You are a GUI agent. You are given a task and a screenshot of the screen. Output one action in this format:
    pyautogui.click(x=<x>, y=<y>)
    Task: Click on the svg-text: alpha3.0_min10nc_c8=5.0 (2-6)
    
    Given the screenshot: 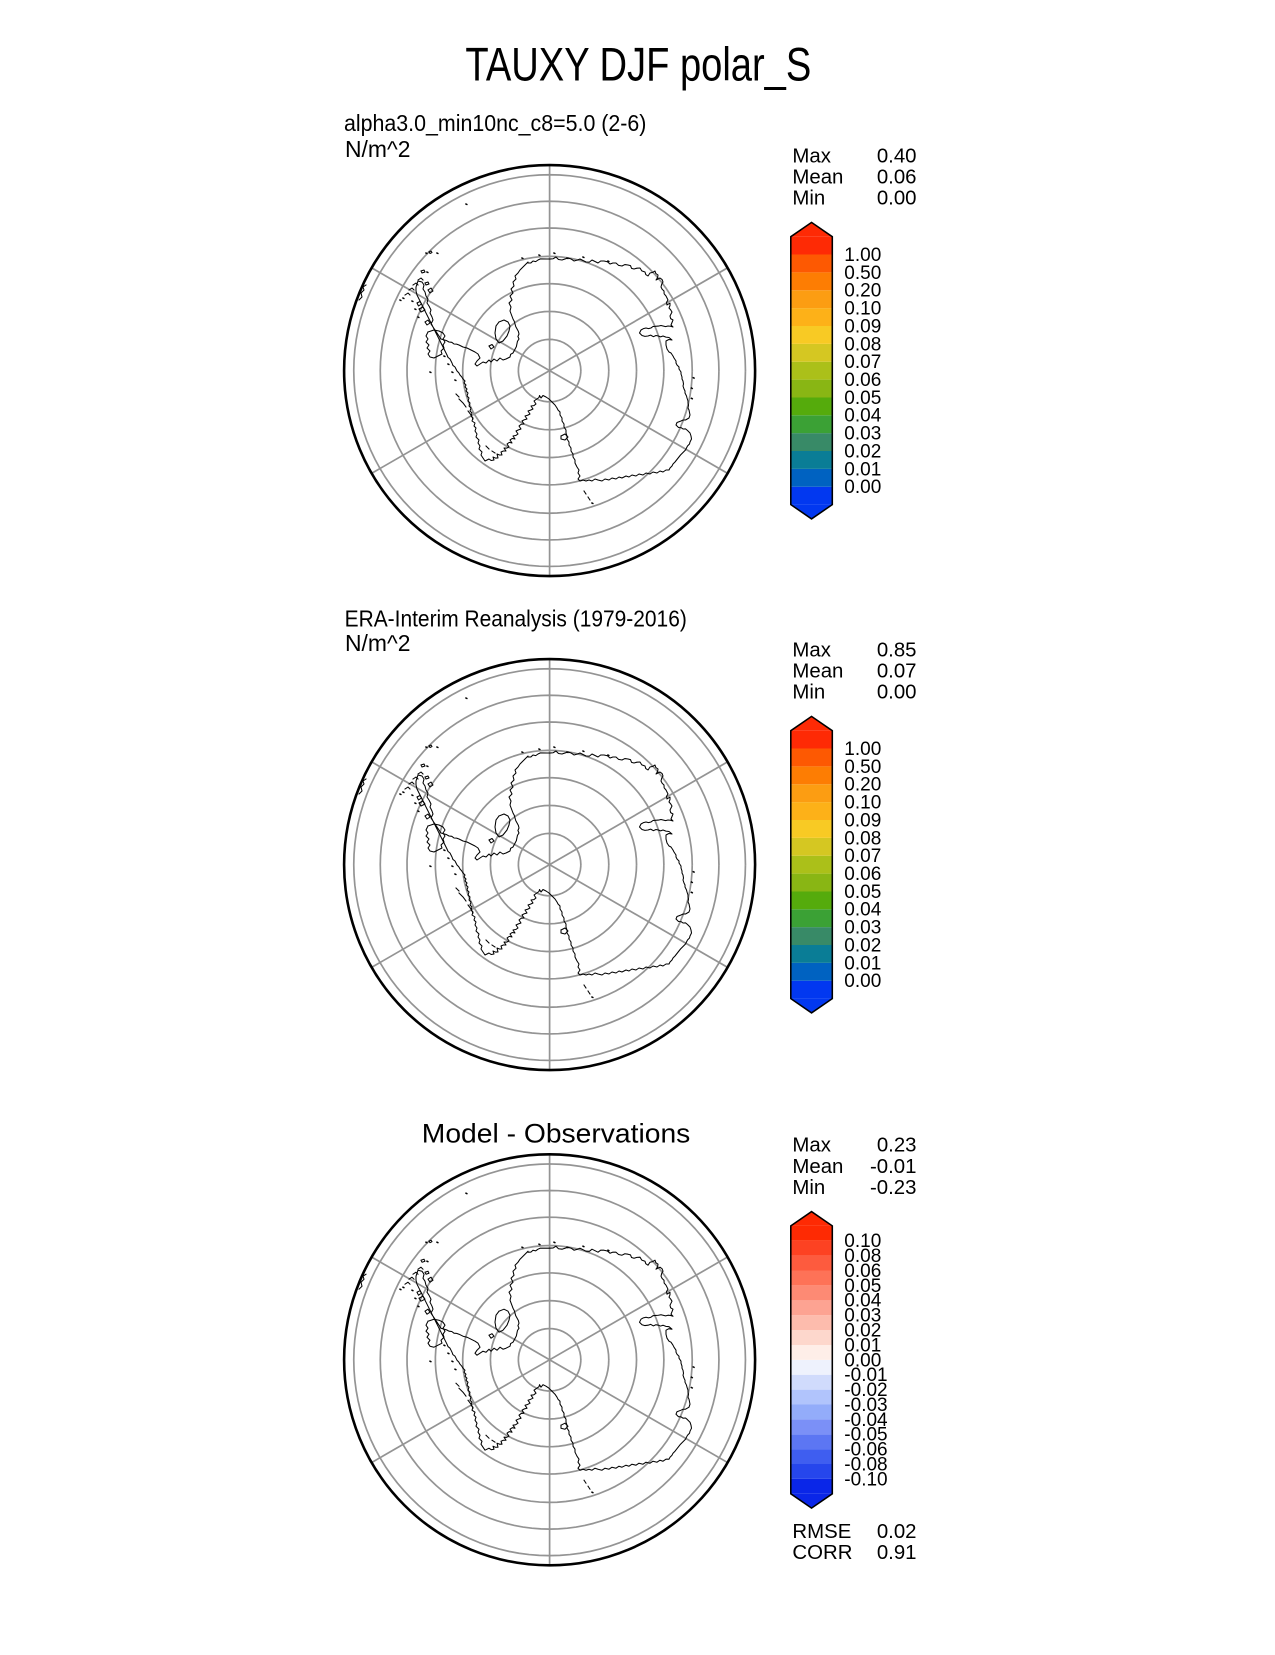 What is the action you would take?
    pyautogui.click(x=495, y=123)
    